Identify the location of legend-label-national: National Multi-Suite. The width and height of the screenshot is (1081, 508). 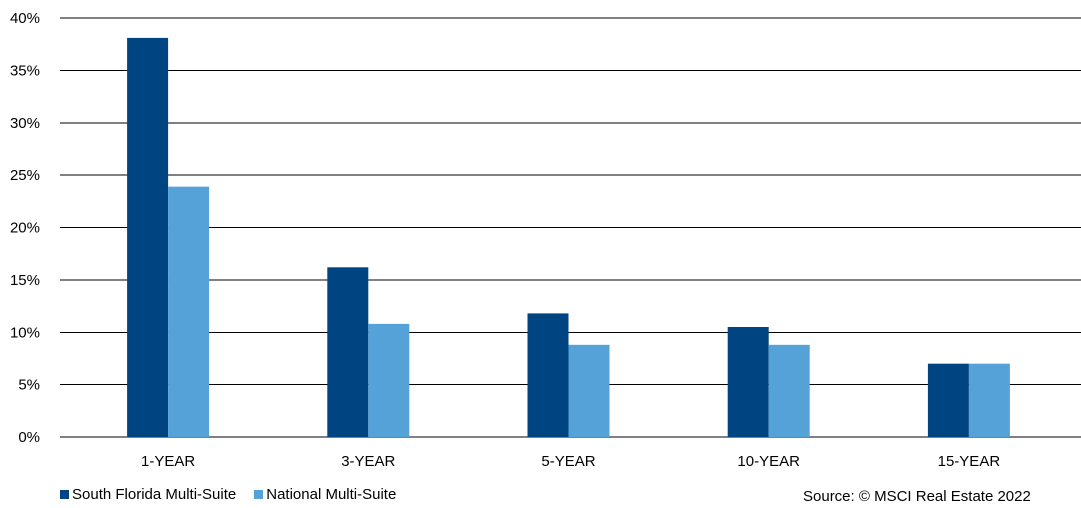
(331, 494).